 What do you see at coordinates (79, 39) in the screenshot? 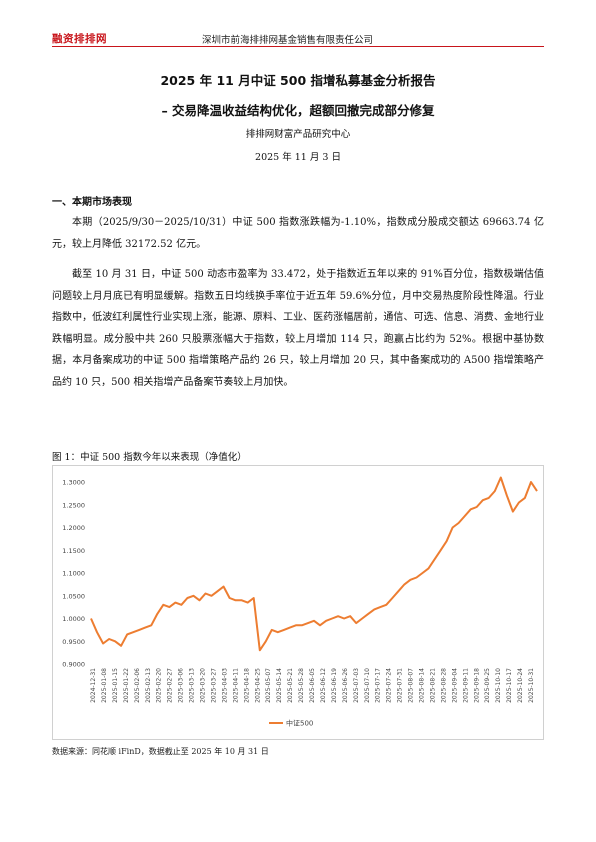
I see `brand-logo: 融资排排网` at bounding box center [79, 39].